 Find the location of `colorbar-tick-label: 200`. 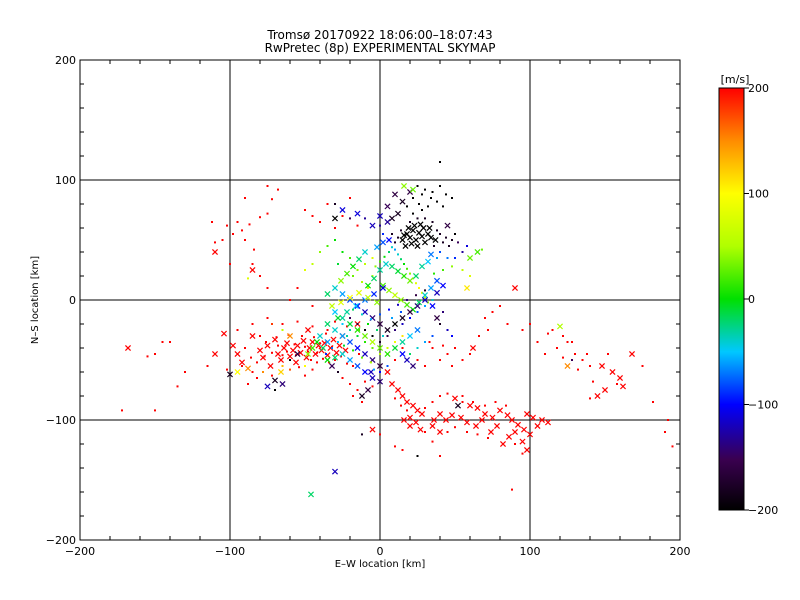

colorbar-tick-label: 200 is located at coordinates (758, 88).